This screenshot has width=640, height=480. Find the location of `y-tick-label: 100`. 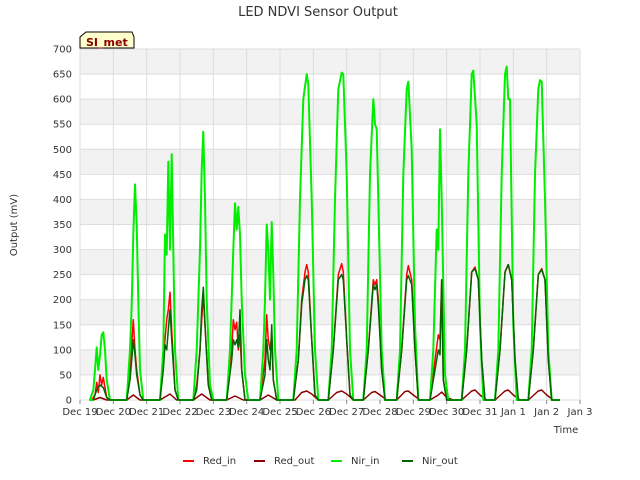

y-tick-label: 100 is located at coordinates (62, 350).